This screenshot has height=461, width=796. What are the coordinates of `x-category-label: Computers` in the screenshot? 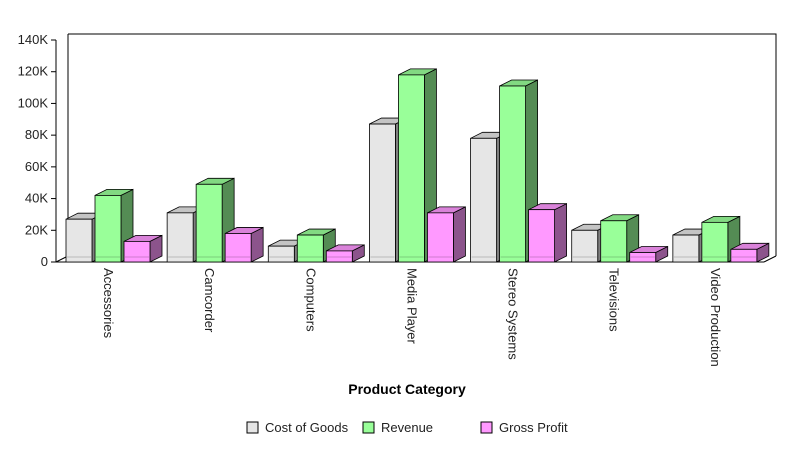 It's located at (310, 300).